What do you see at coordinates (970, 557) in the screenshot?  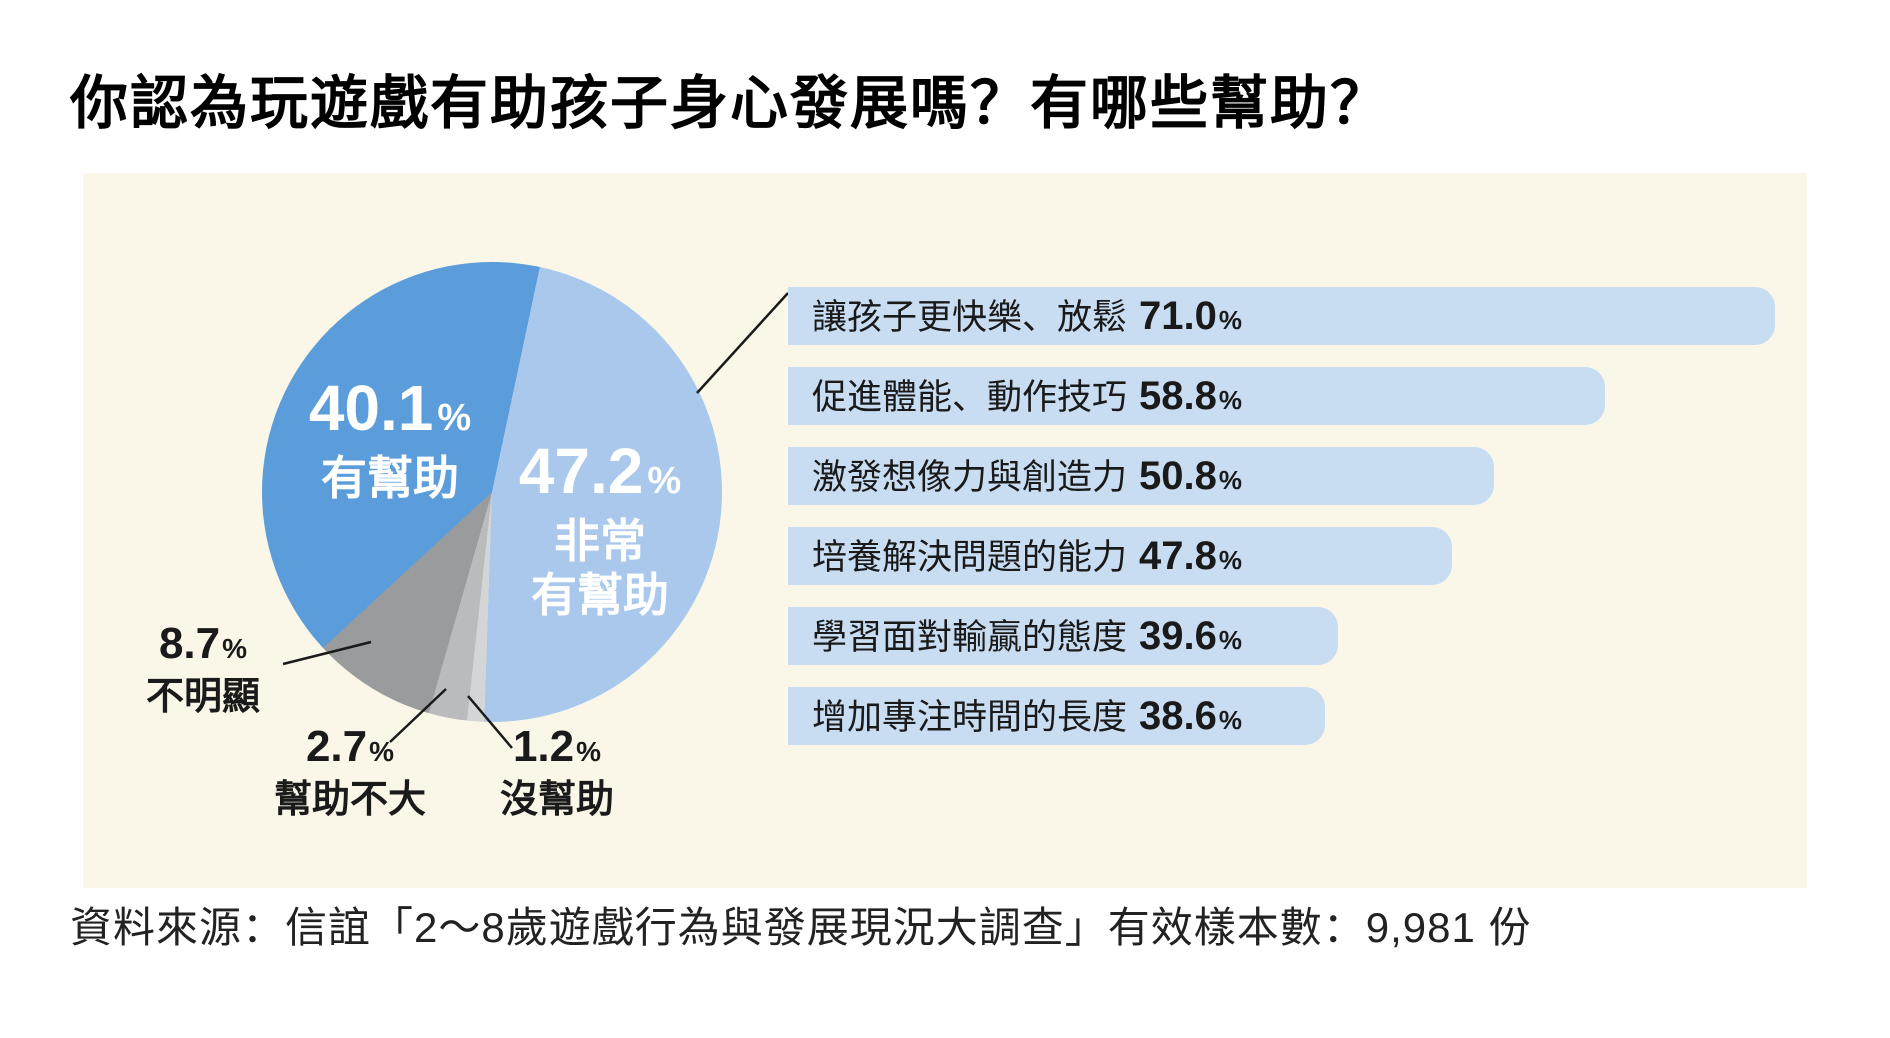 I see `bar-category-label: 培養解決問題的能力` at bounding box center [970, 557].